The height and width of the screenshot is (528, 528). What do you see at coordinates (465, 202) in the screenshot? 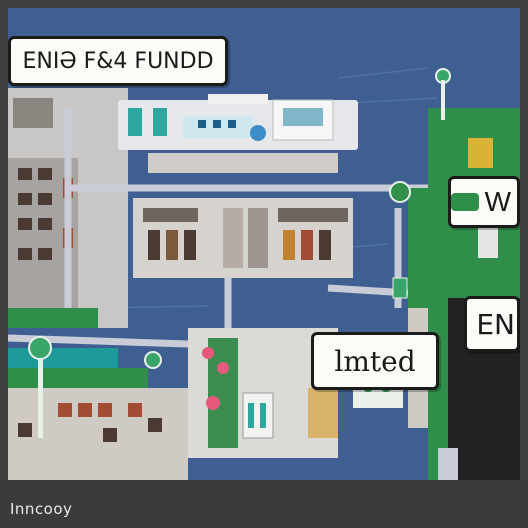
I see `badge-icon` at bounding box center [465, 202].